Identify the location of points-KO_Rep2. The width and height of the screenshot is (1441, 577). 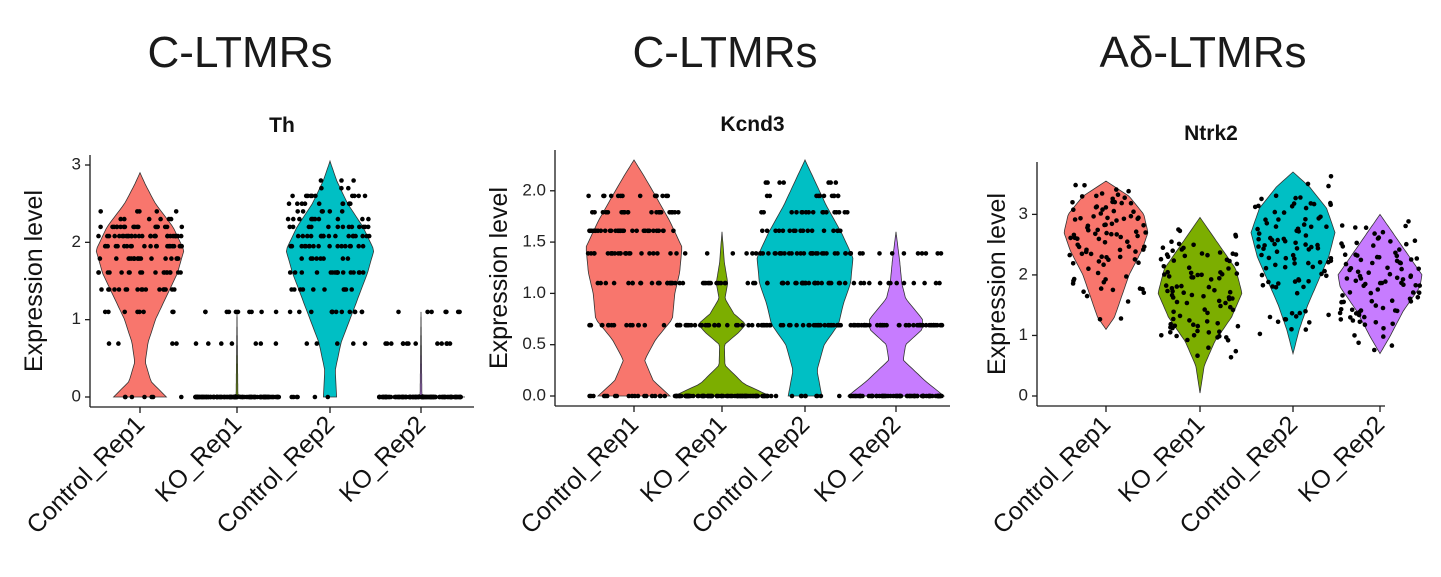
(420, 354).